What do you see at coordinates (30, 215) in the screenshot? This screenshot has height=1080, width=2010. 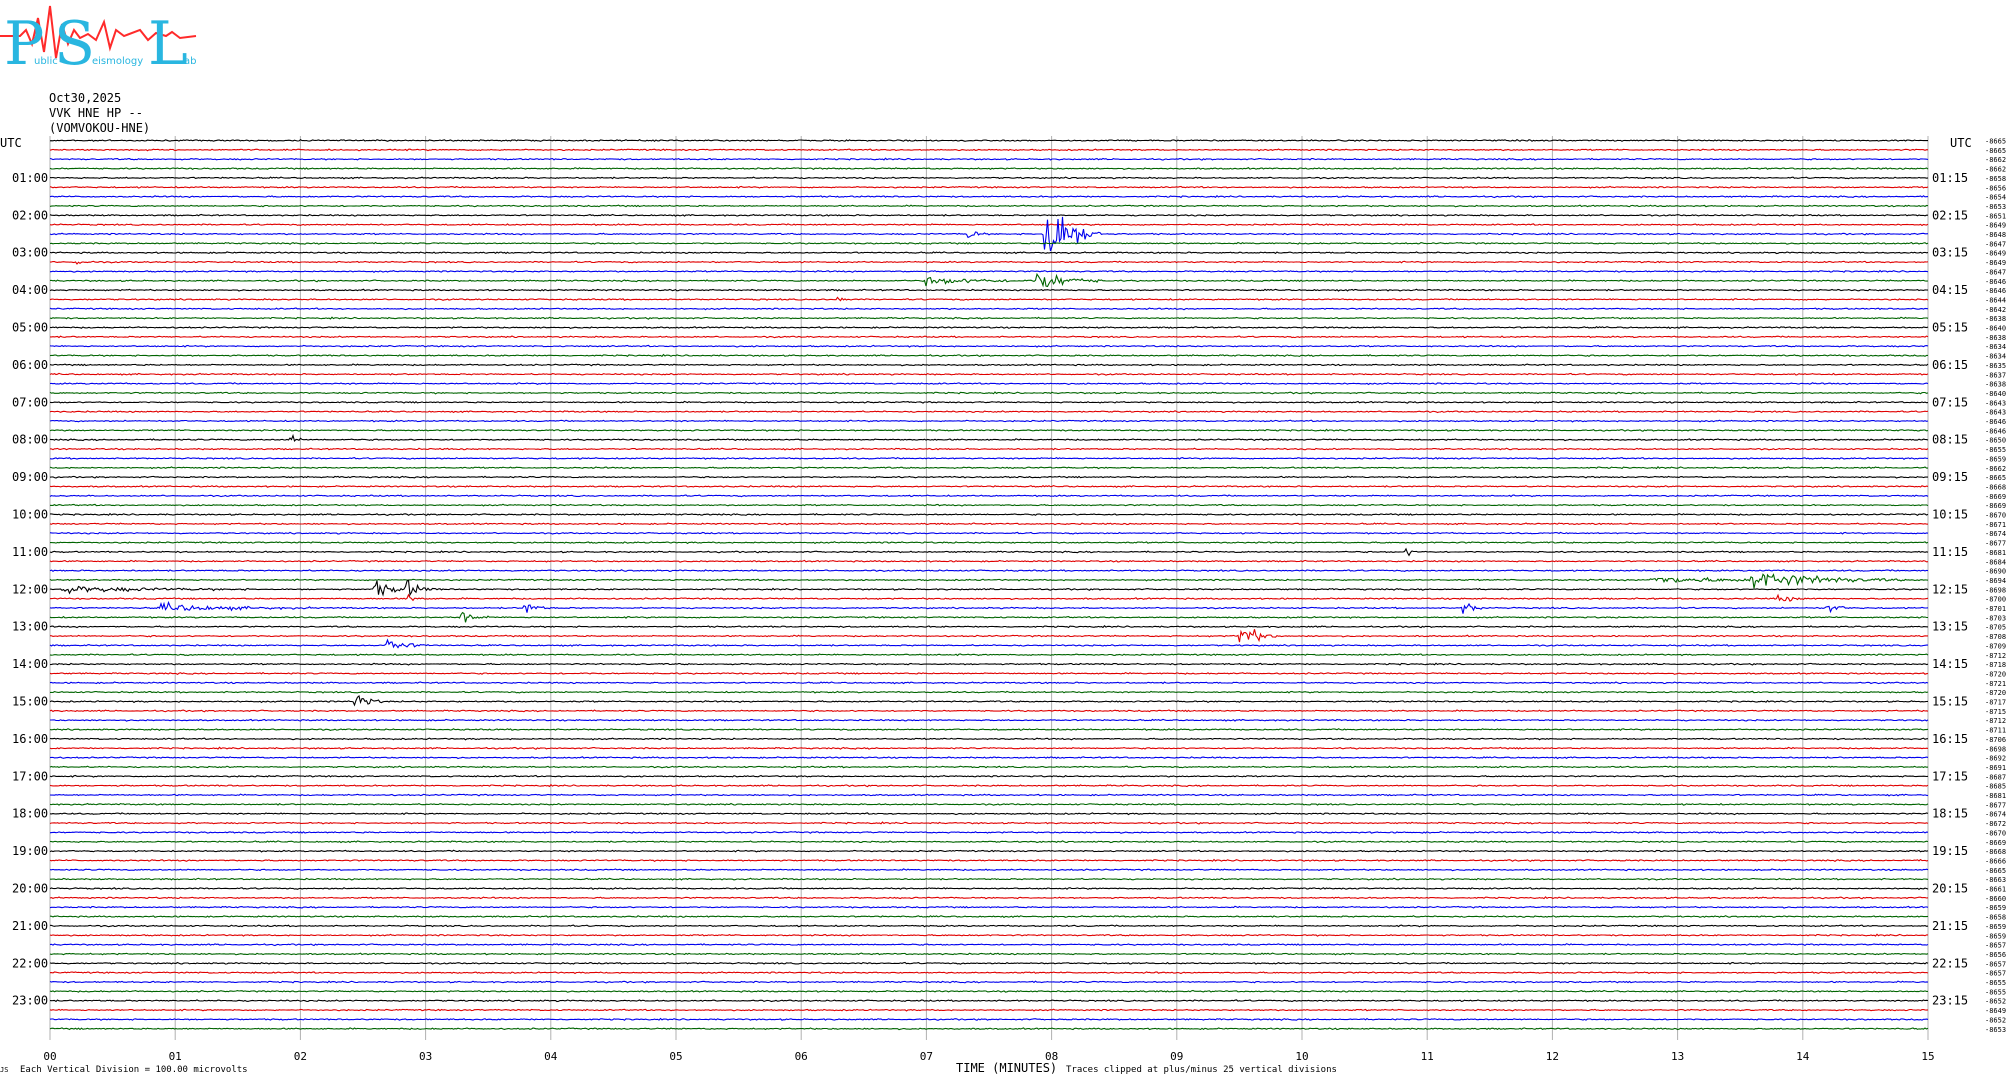 I see `left-hour-label: 02:00` at bounding box center [30, 215].